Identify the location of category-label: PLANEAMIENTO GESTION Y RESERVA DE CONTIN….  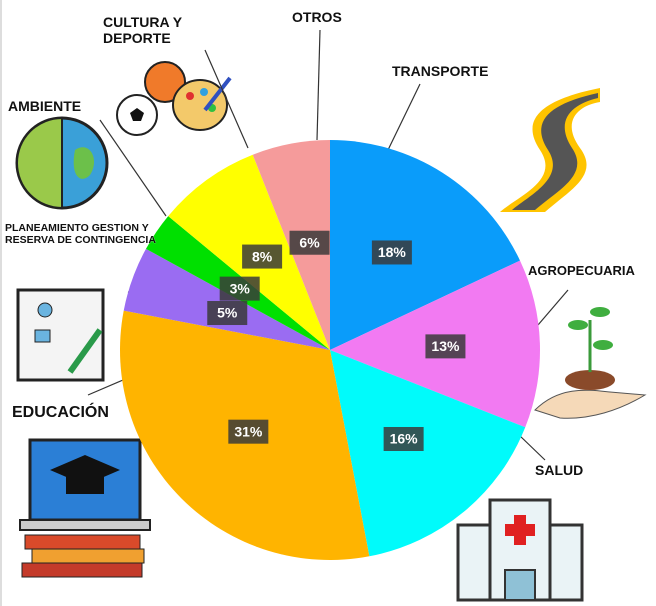
(80, 234).